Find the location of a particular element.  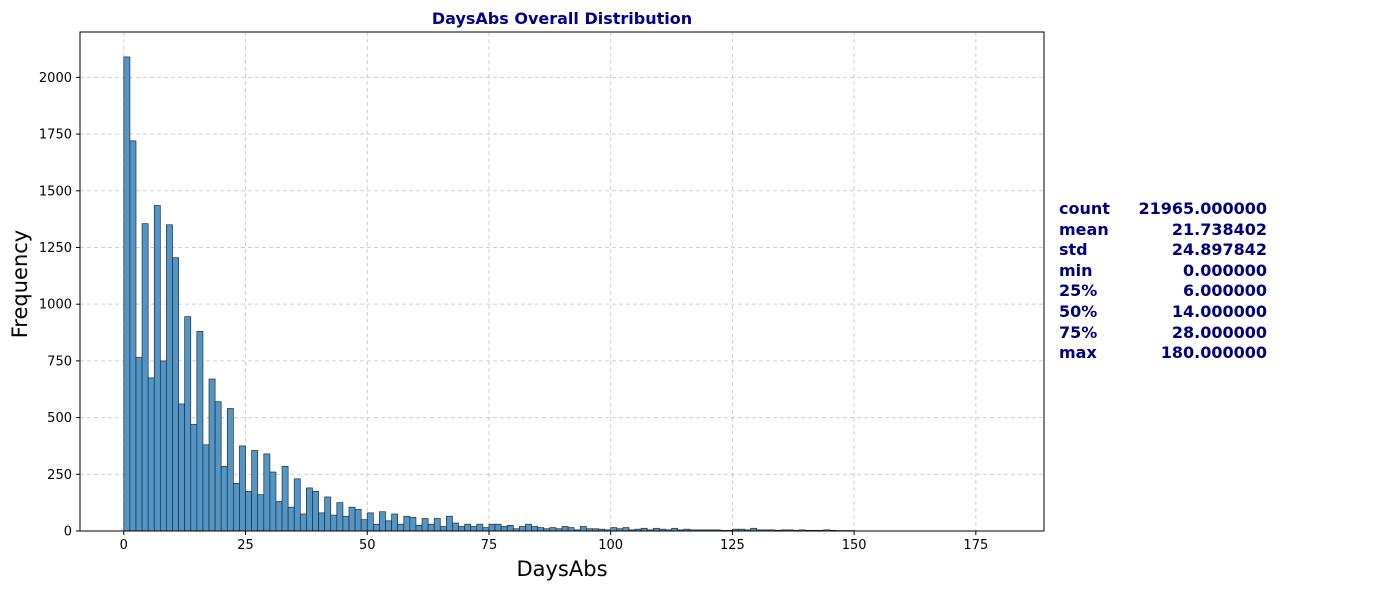

stat-name: 50% is located at coordinates (1078, 311).